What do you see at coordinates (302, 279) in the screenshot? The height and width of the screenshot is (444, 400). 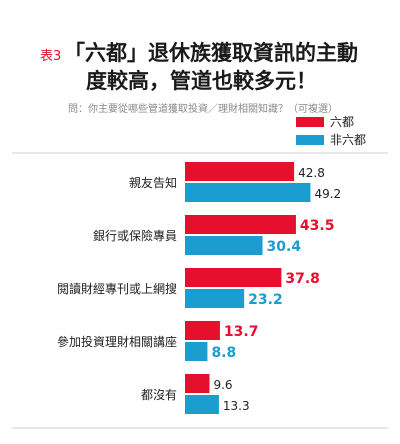 I see `value-label: 37.8` at bounding box center [302, 279].